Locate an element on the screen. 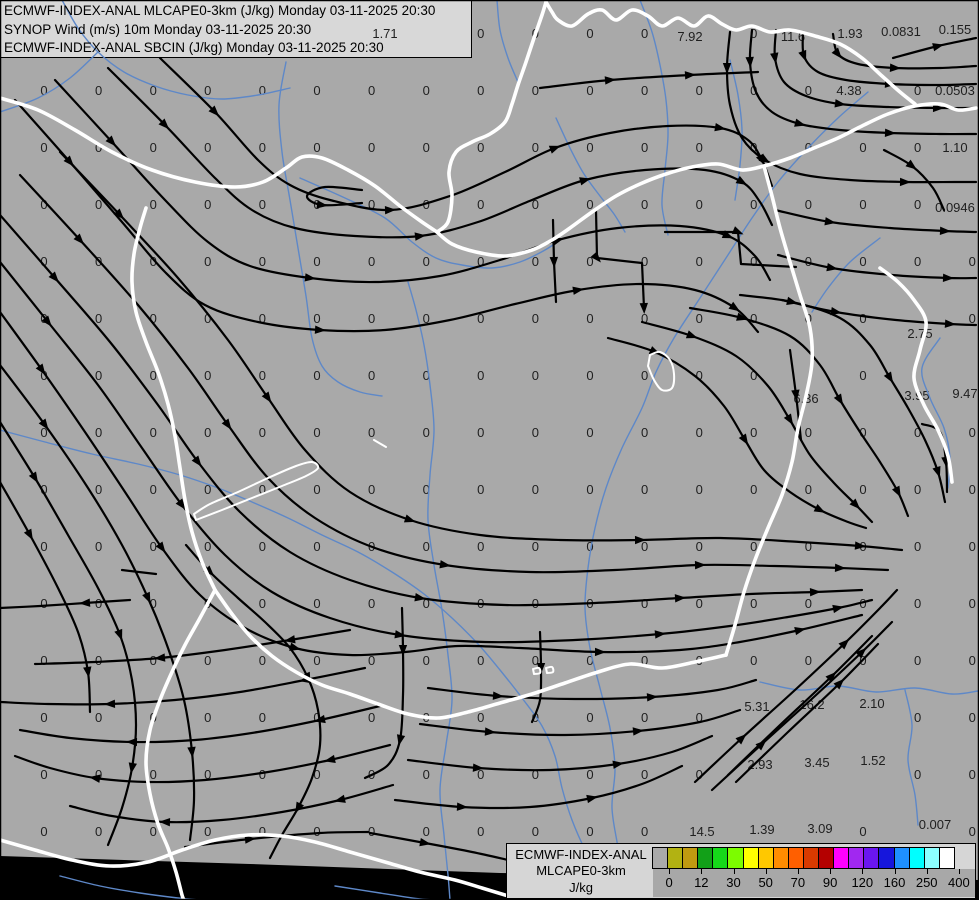  sbcin-value: 2.93 is located at coordinates (759, 764).